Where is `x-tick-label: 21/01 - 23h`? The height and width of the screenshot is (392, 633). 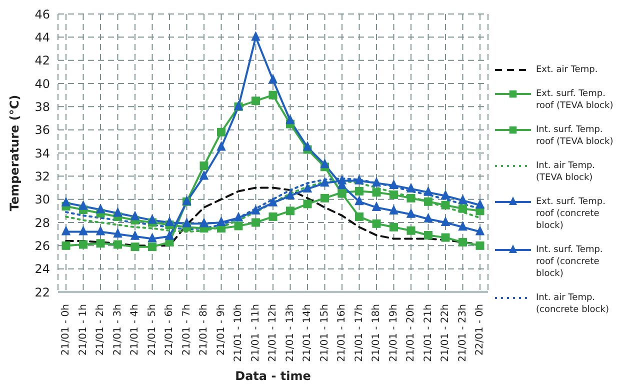 x-tick-label: 21/01 - 23h is located at coordinates (462, 333).